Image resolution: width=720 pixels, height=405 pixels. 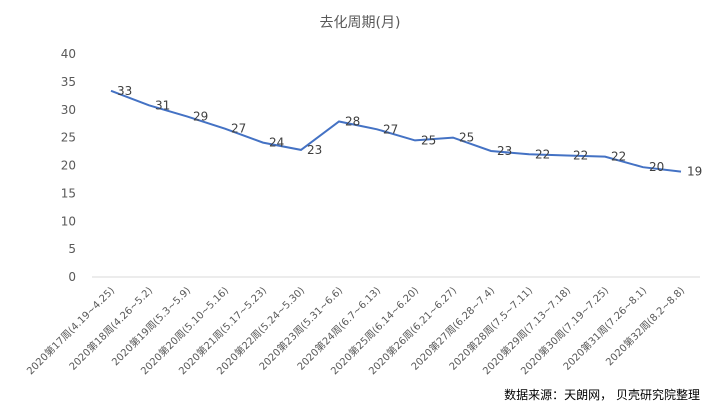 I want to click on y-tick-label: 15, so click(x=68, y=193).